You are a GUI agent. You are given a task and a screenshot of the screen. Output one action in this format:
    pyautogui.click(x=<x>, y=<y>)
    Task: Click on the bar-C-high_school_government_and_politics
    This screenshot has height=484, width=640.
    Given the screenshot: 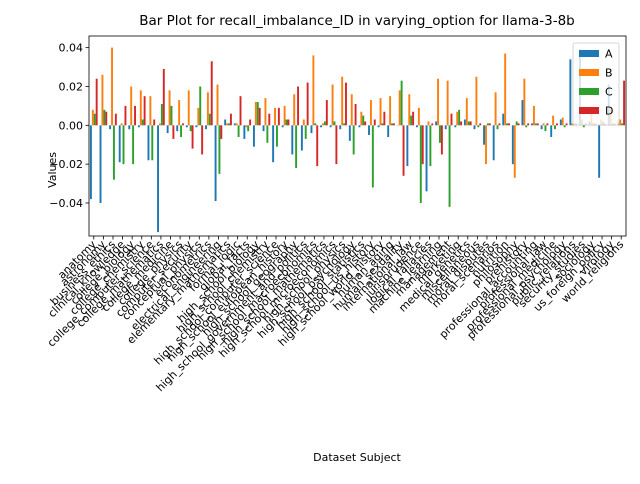 What is the action you would take?
    pyautogui.click(x=306, y=132)
    